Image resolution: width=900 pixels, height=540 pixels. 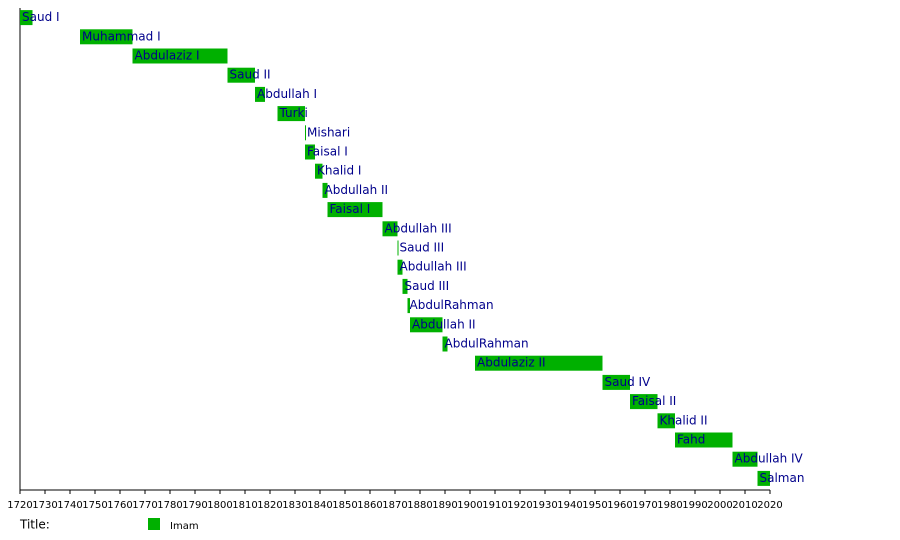 What do you see at coordinates (444, 505) in the screenshot?
I see `x-tick-label: 1890` at bounding box center [444, 505].